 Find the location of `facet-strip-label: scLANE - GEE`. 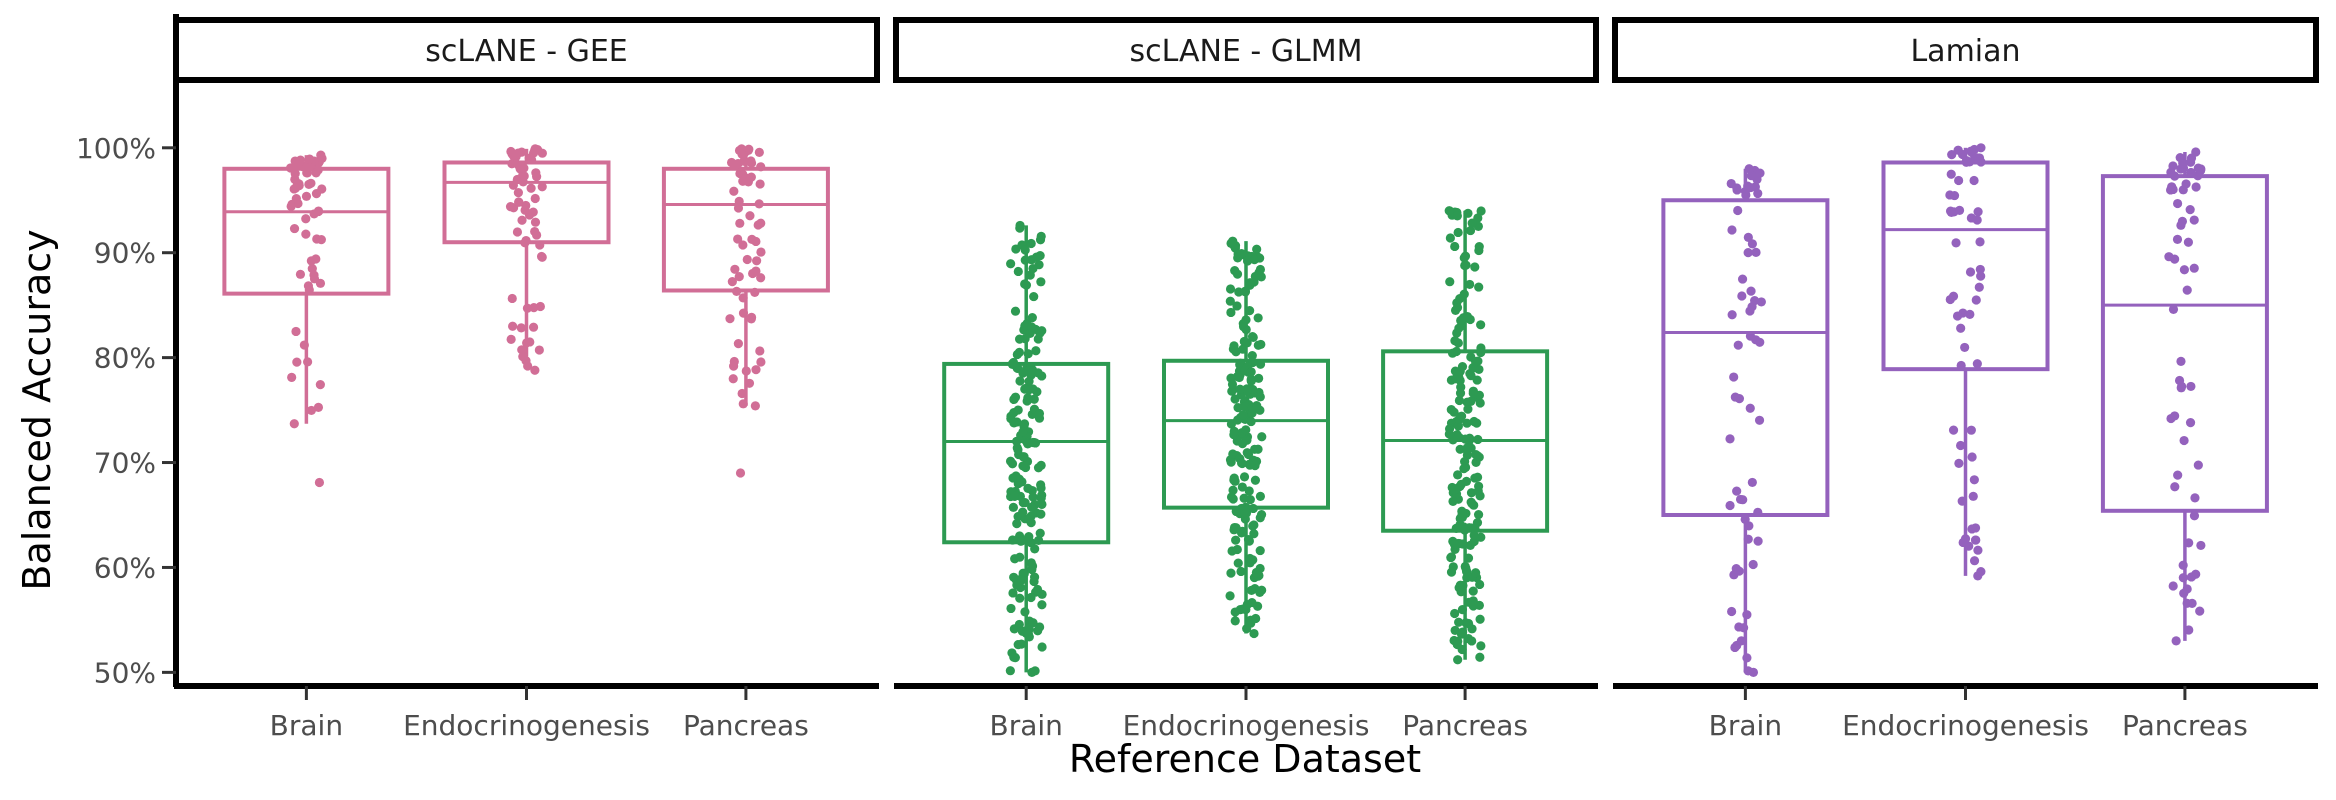

facet-strip-label: scLANE - GEE is located at coordinates (526, 51).